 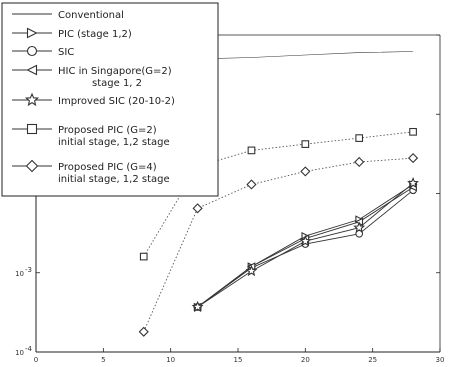 I want to click on x-tick-label: 5, so click(x=103, y=360).